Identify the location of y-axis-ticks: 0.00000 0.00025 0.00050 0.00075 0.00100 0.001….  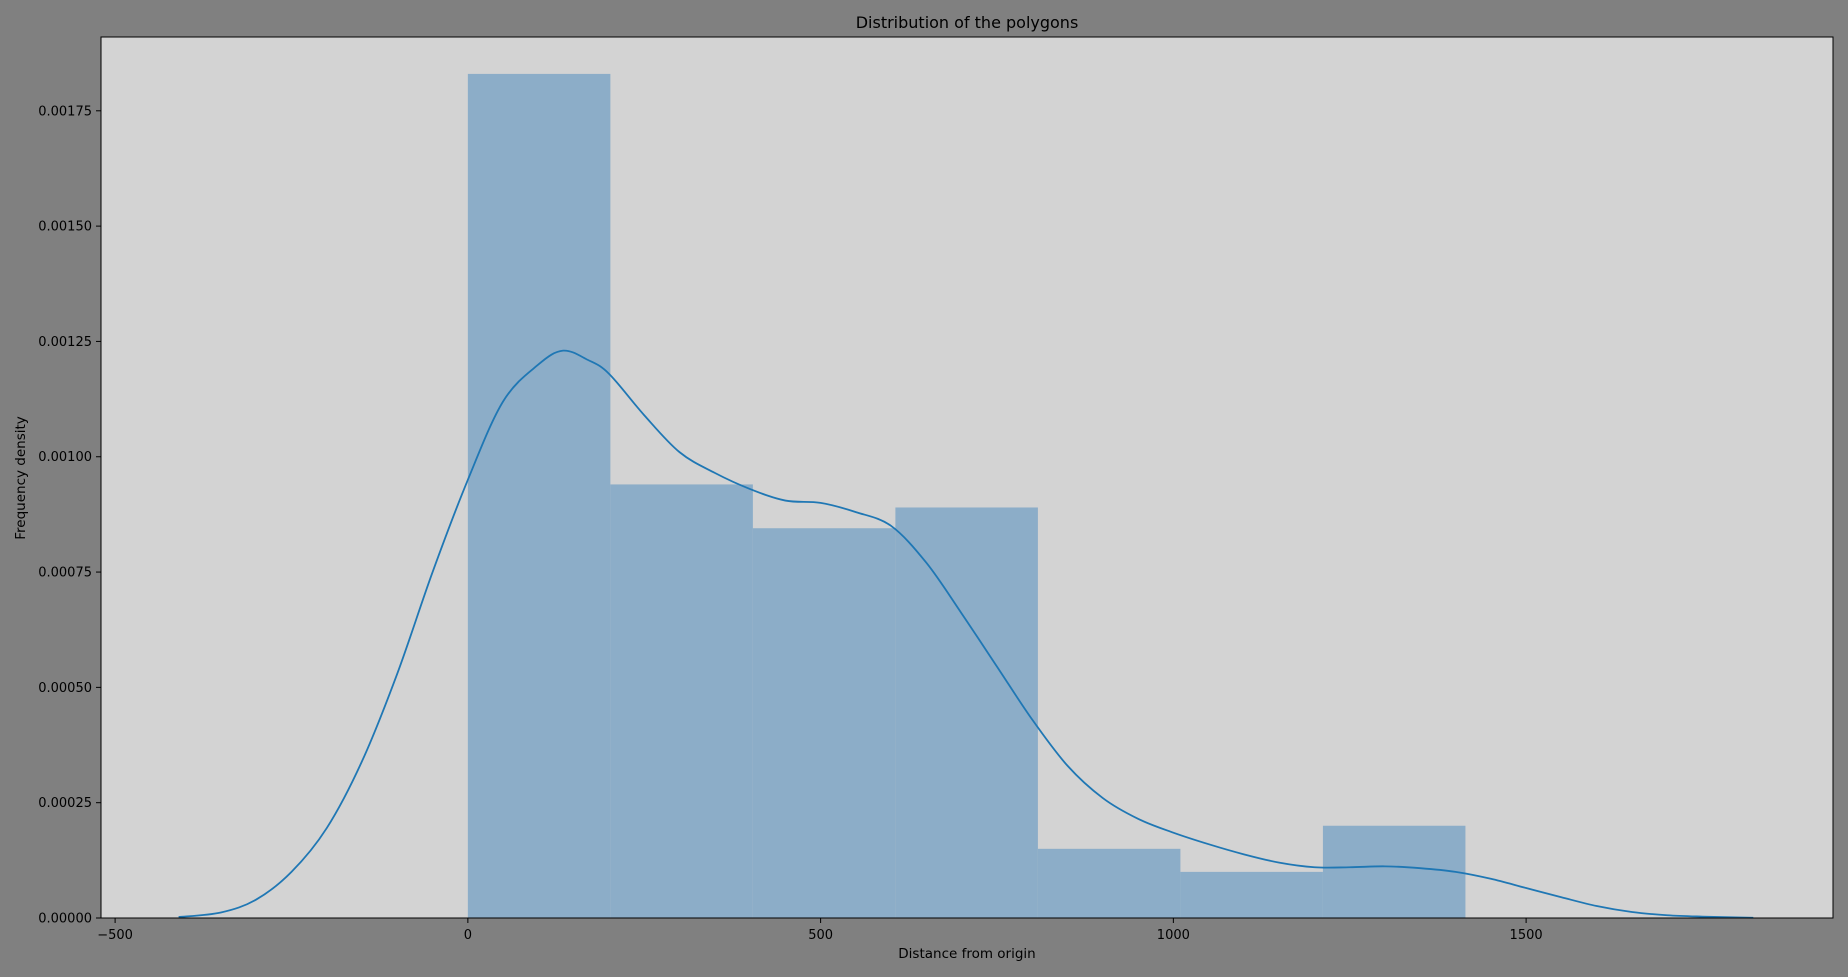
(69, 515).